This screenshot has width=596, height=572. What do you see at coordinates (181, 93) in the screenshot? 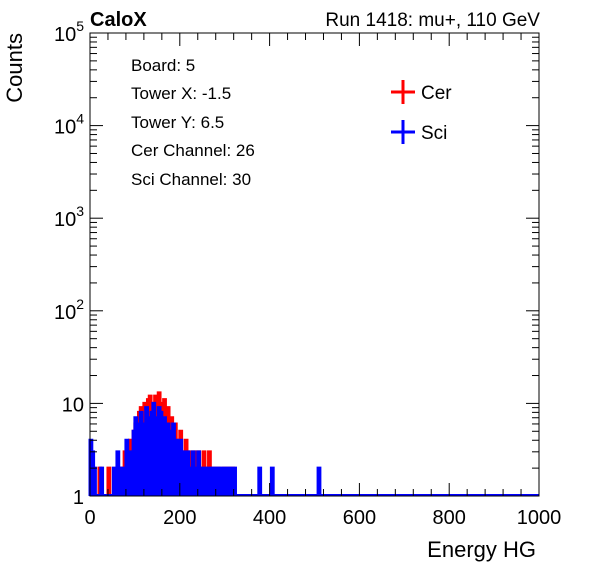
I see `info-tower-x: Tower X: -1.5` at bounding box center [181, 93].